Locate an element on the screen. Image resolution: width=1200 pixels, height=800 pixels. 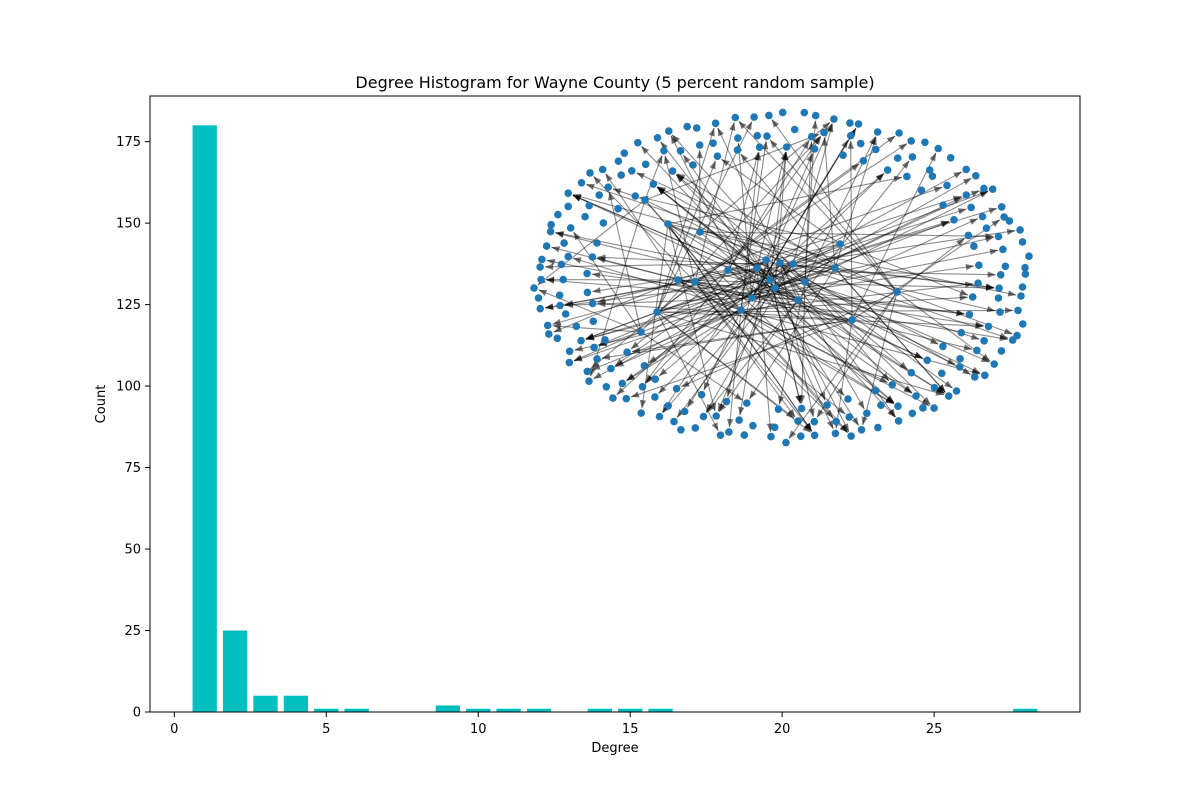
x-axis-label: Degree is located at coordinates (614, 748).